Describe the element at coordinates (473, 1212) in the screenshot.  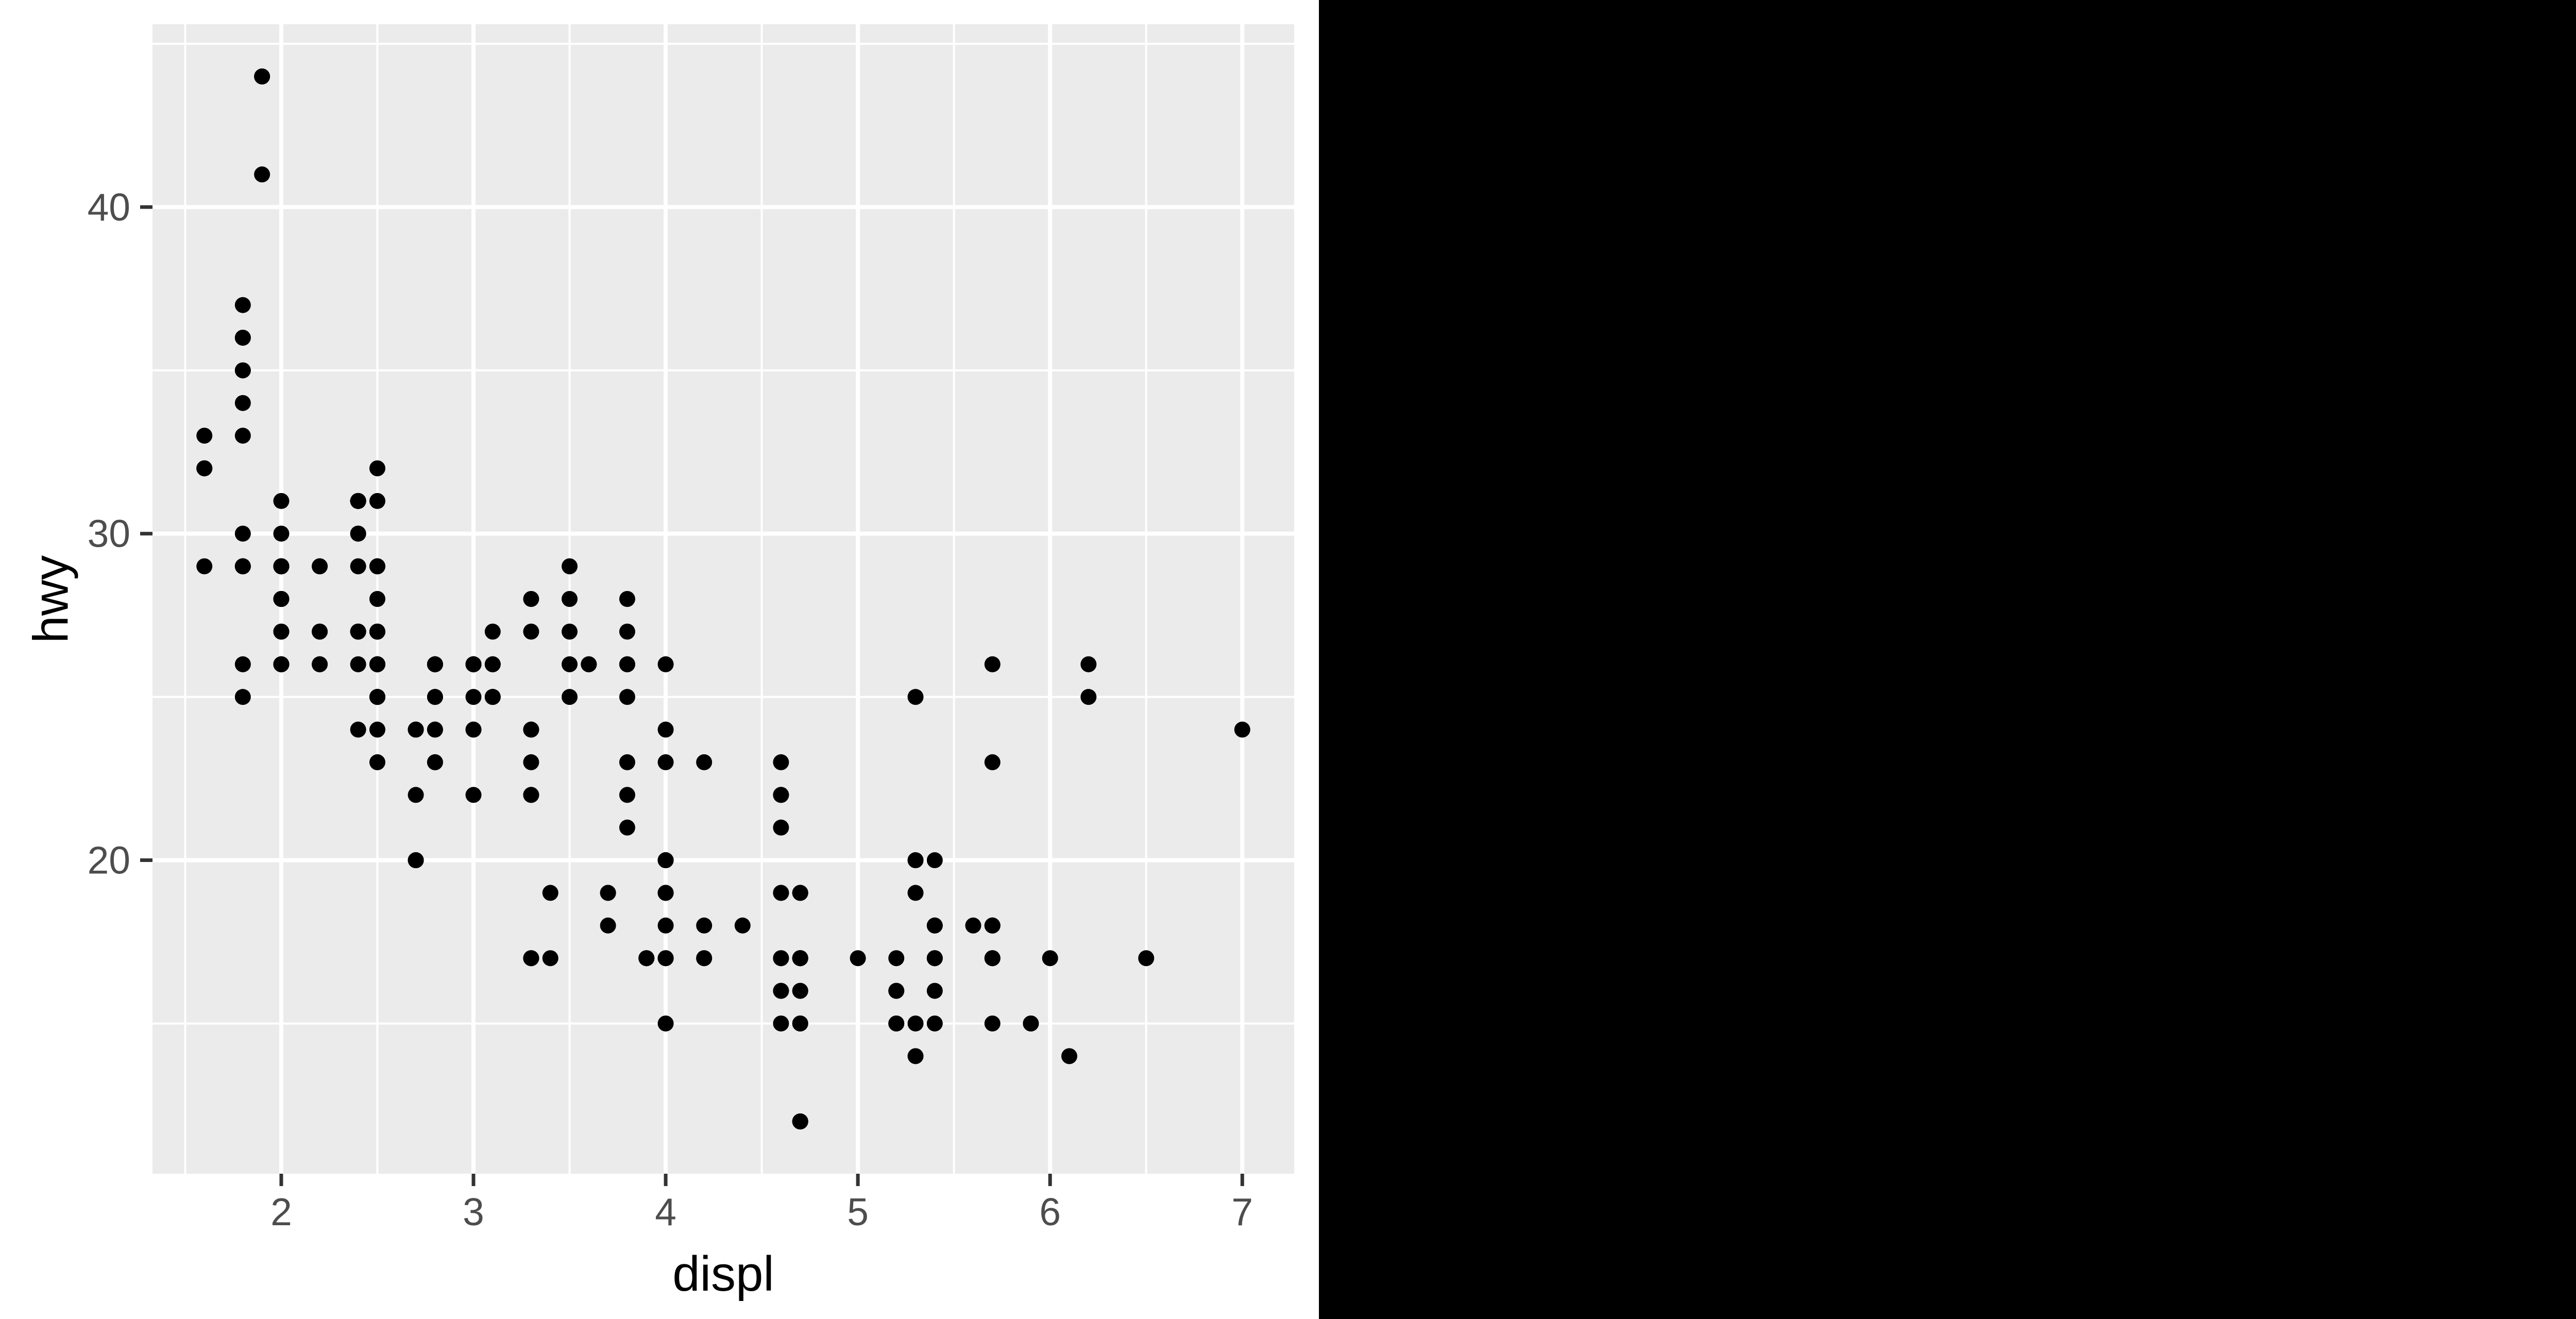
I see `x-tick-label: 3` at that location.